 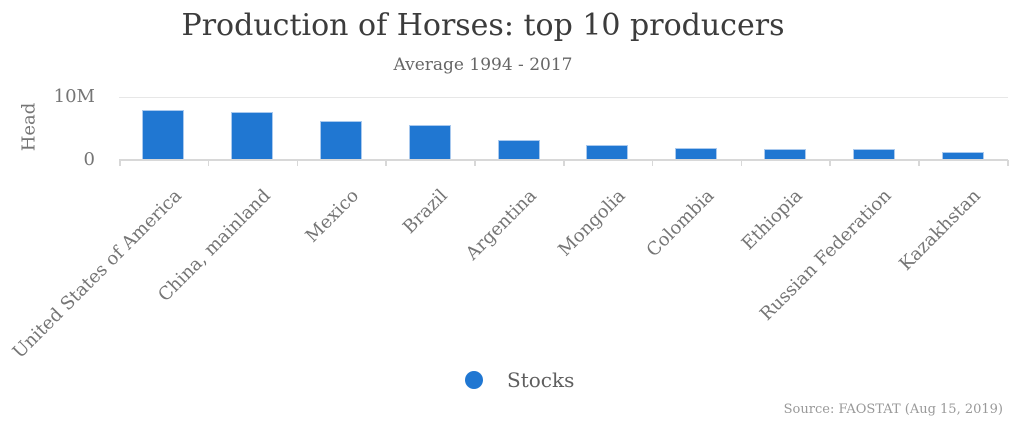 What do you see at coordinates (89, 159) in the screenshot?
I see `y-tick-label-0: 0` at bounding box center [89, 159].